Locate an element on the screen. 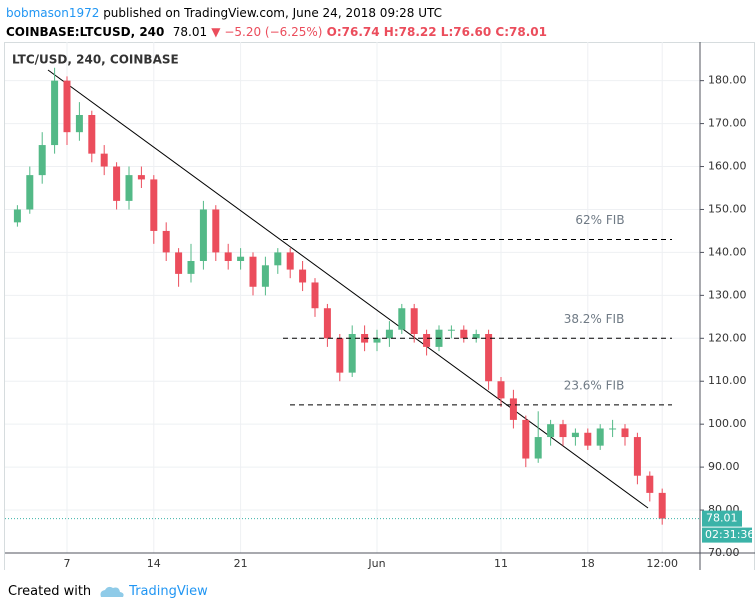 The image size is (755, 610). x-tick-label: 7 is located at coordinates (67, 563).